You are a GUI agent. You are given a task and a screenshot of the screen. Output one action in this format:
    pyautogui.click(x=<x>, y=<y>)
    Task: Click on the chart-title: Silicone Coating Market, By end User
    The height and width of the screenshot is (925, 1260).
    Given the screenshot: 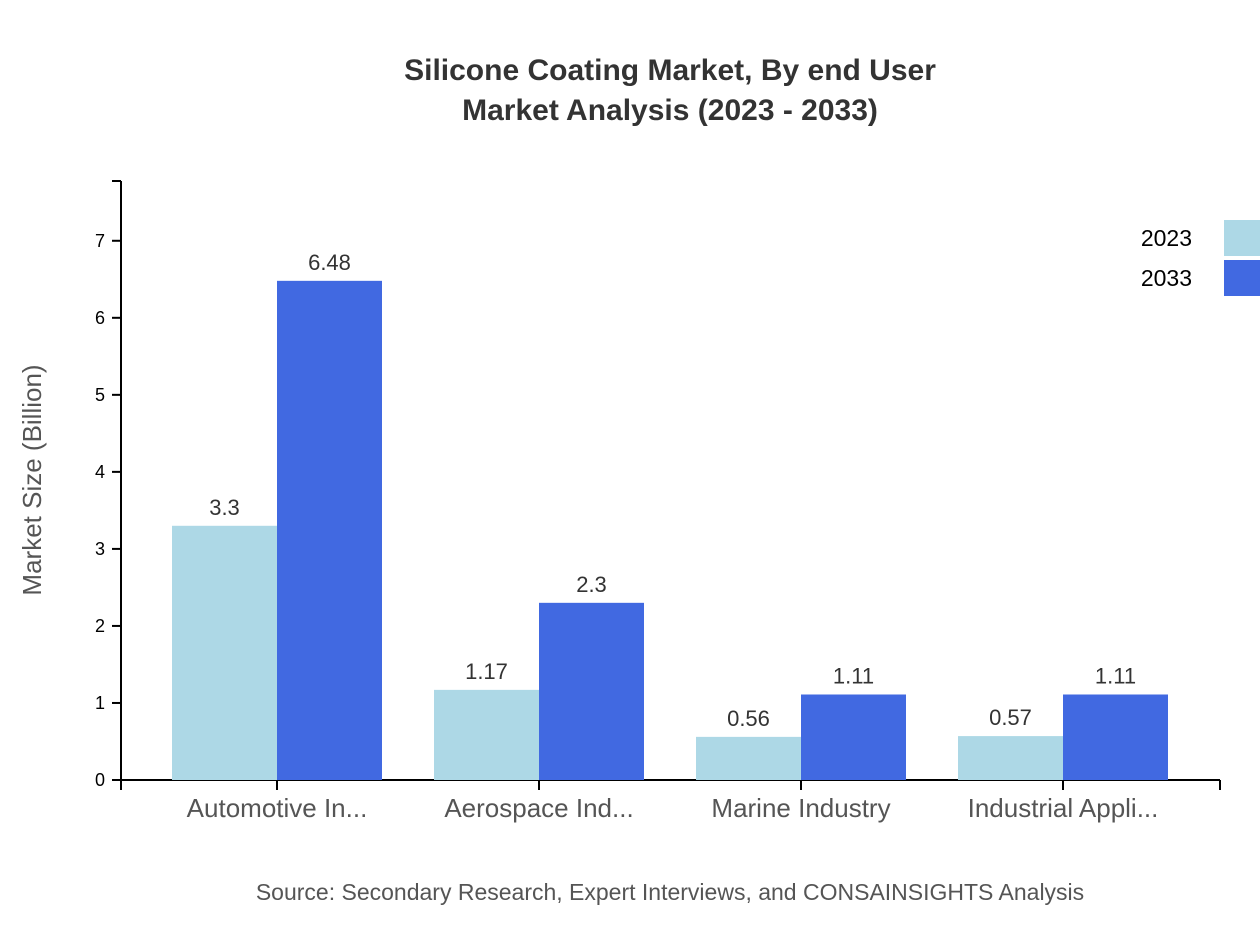 What is the action you would take?
    pyautogui.click(x=670, y=70)
    